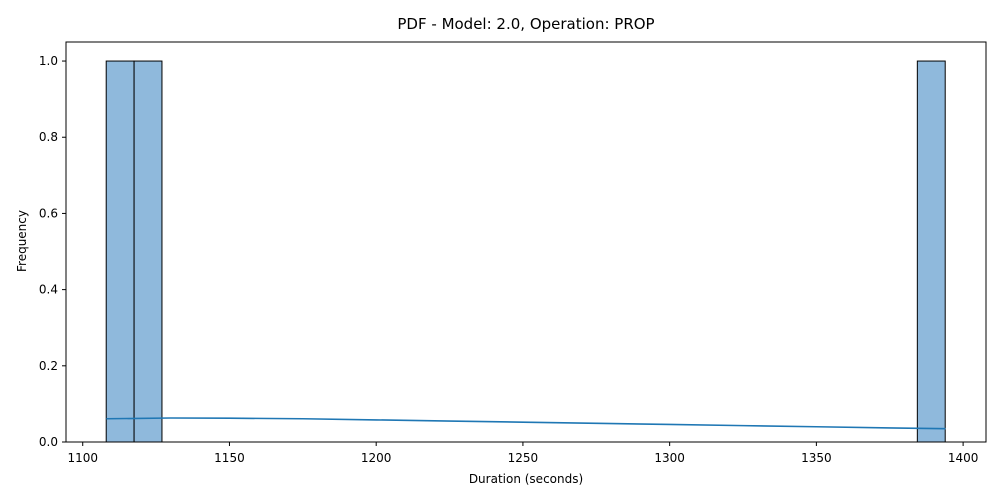 This screenshot has height=500, width=1000. I want to click on x-axis: 1100 1150 1200 1250 1300 1350 1400, so click(522, 453).